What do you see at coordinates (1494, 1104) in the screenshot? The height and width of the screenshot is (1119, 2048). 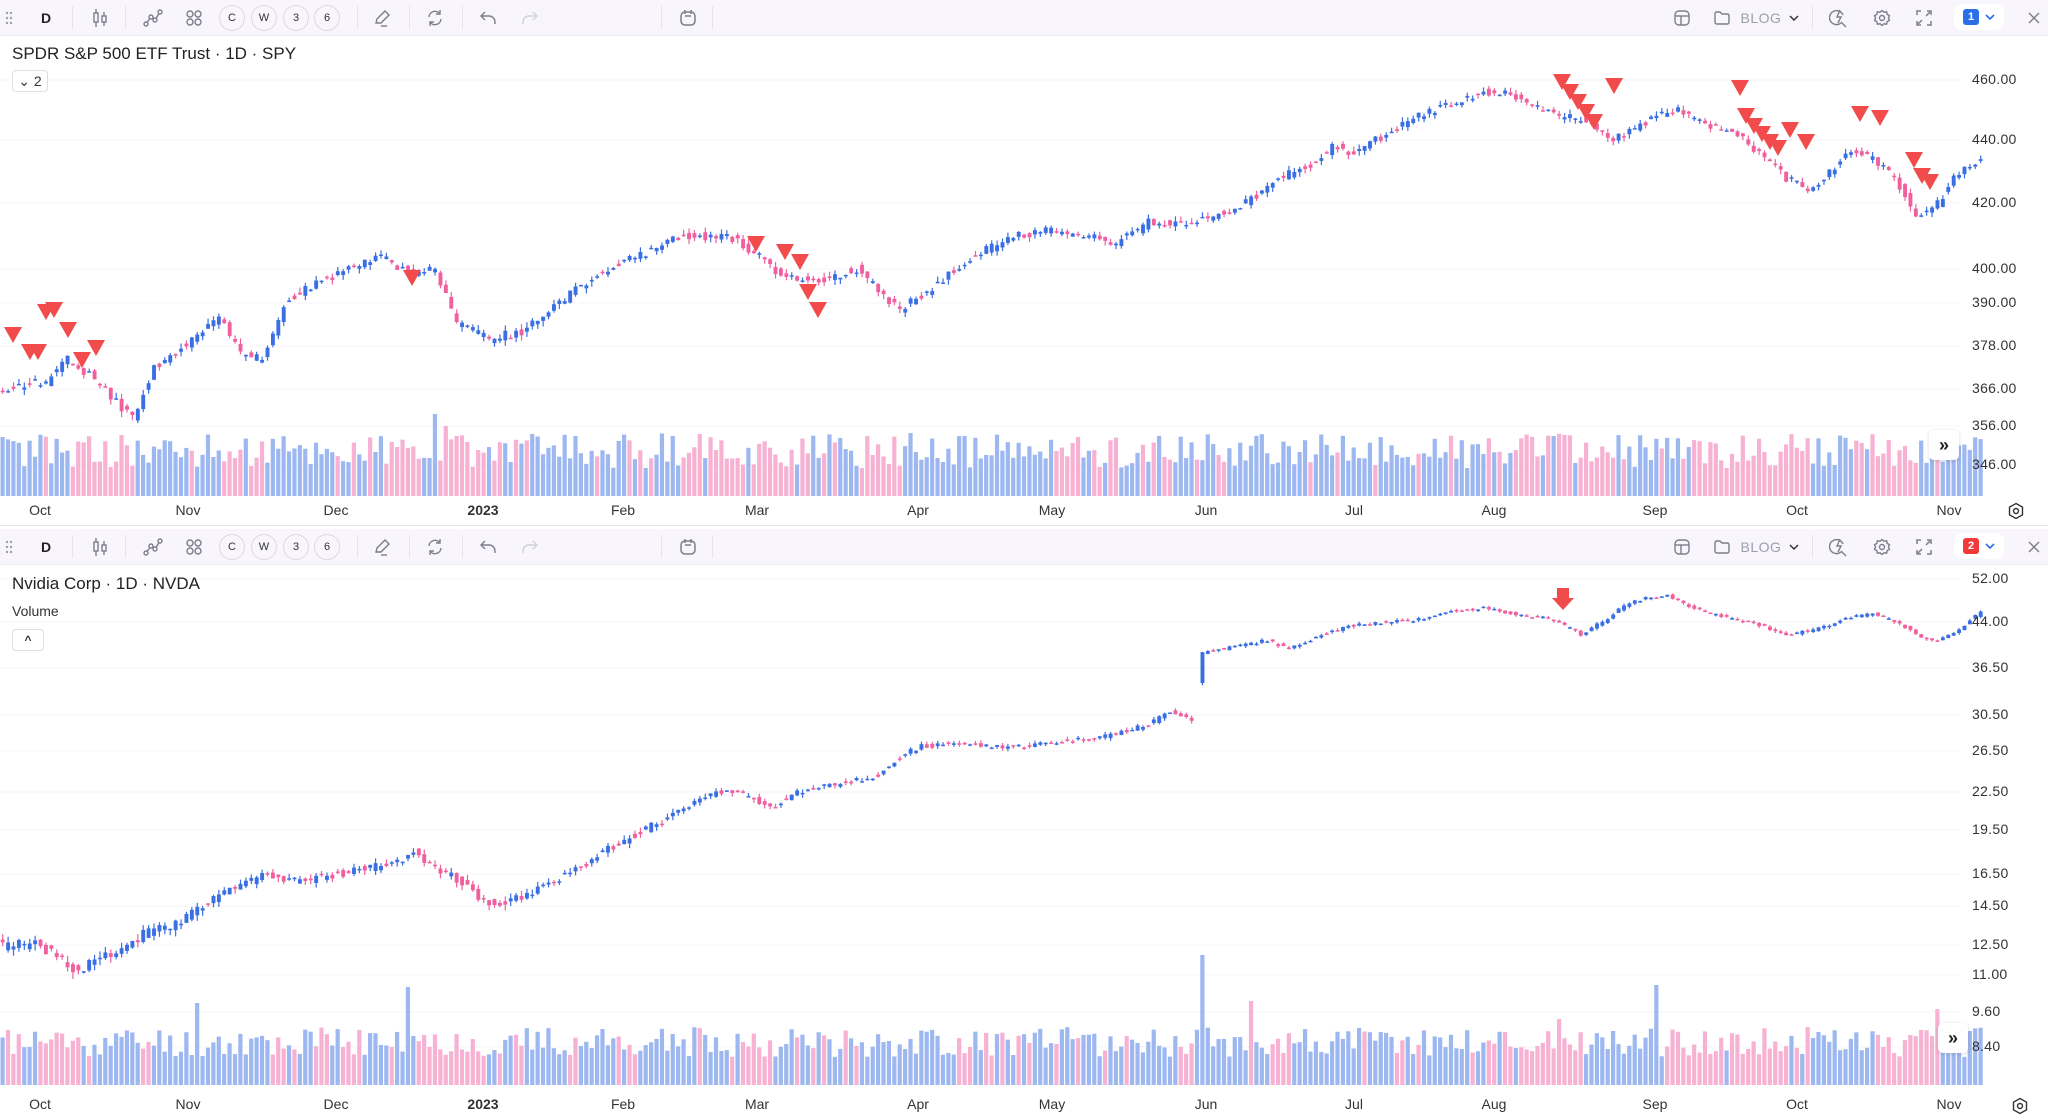 I see `time-tick-label: Aug` at bounding box center [1494, 1104].